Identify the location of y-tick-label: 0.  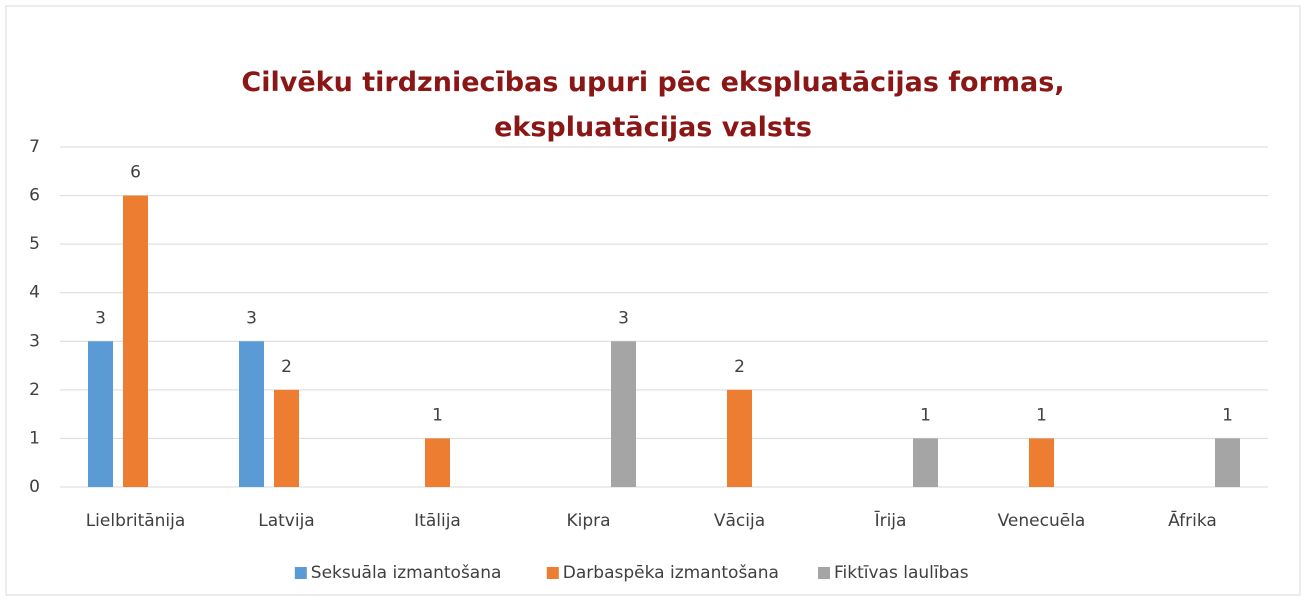
(34, 487).